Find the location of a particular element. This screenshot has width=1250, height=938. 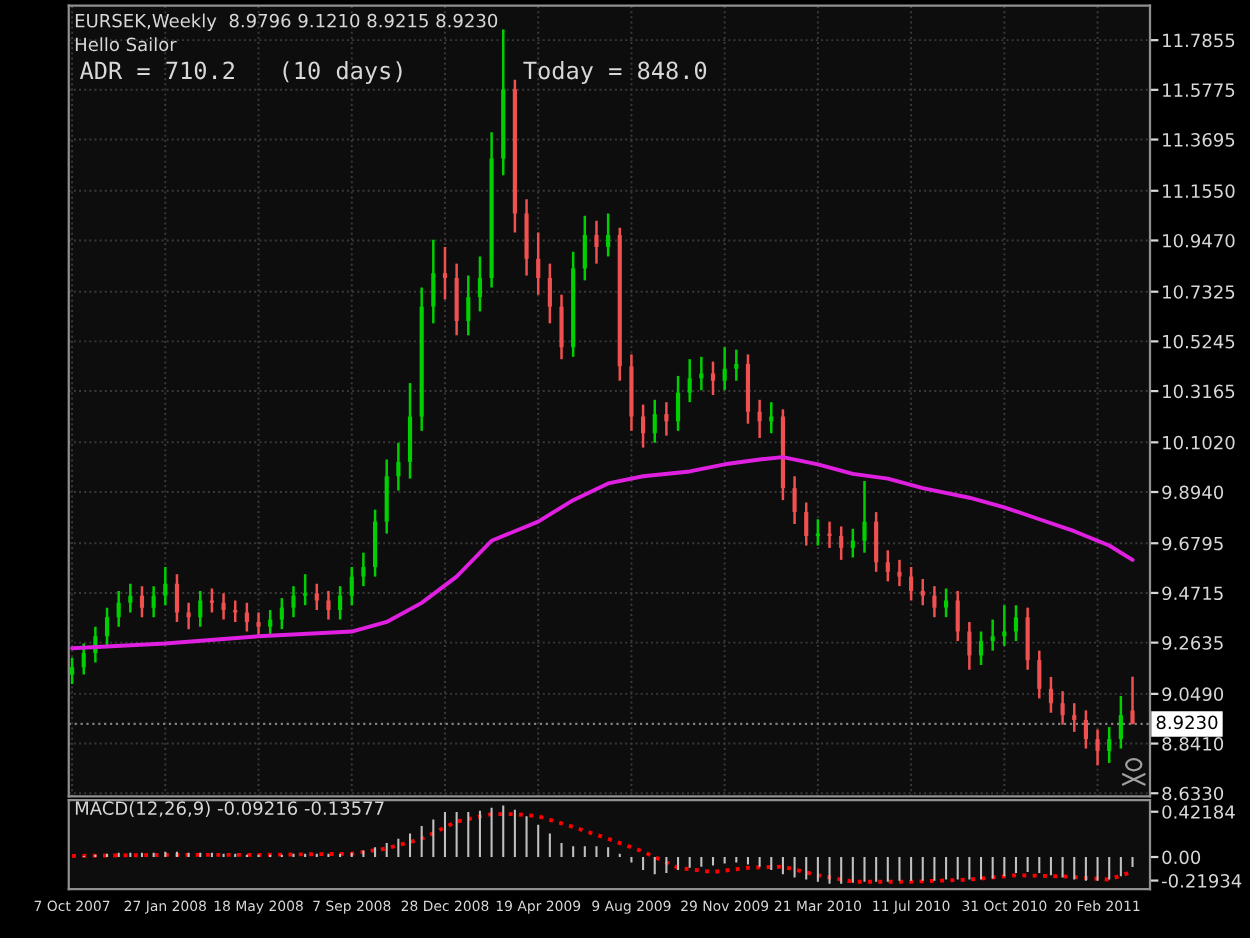

y-tick-label: 9.8940 is located at coordinates (1193, 492).